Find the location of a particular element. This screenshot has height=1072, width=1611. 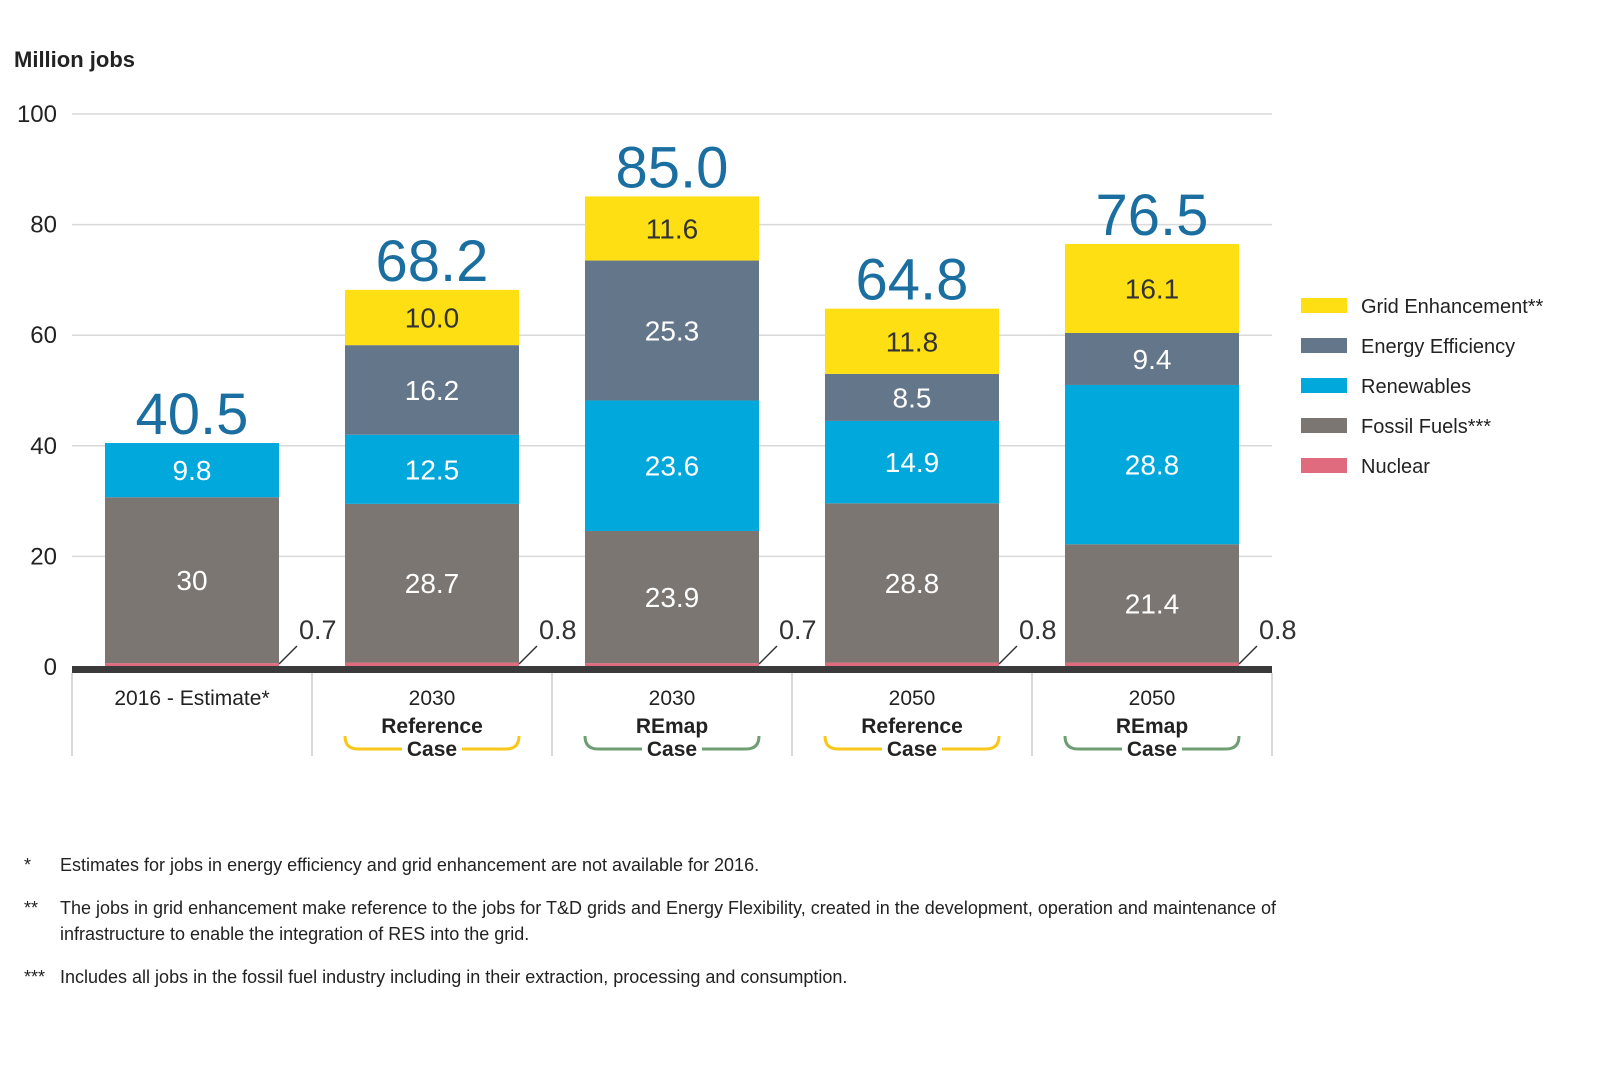

footnote-3-mark: *** is located at coordinates (35, 977).